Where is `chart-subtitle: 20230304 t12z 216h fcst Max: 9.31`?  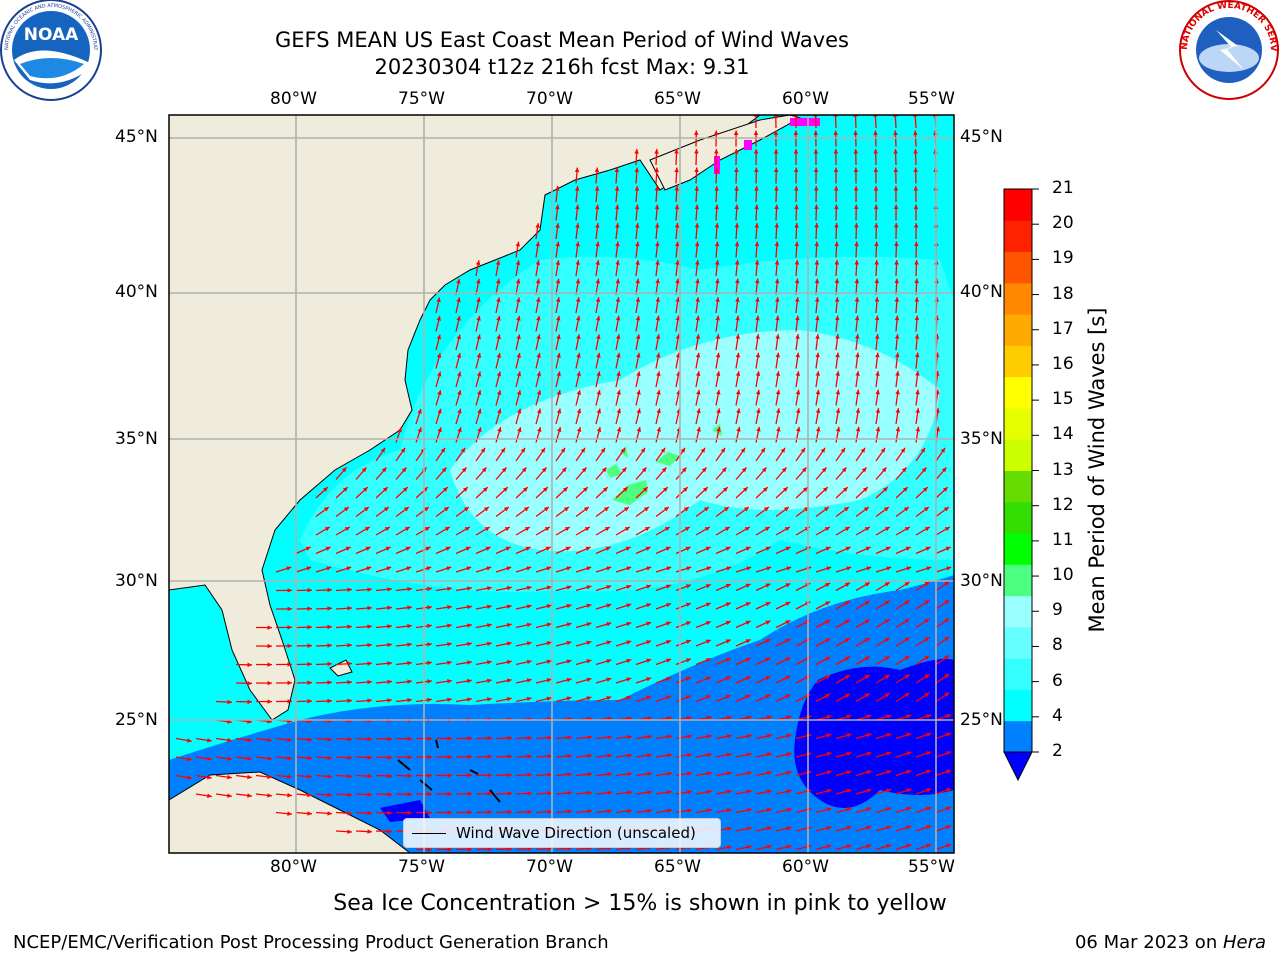
chart-subtitle: 20230304 t12z 216h fcst Max: 9.31 is located at coordinates (562, 67).